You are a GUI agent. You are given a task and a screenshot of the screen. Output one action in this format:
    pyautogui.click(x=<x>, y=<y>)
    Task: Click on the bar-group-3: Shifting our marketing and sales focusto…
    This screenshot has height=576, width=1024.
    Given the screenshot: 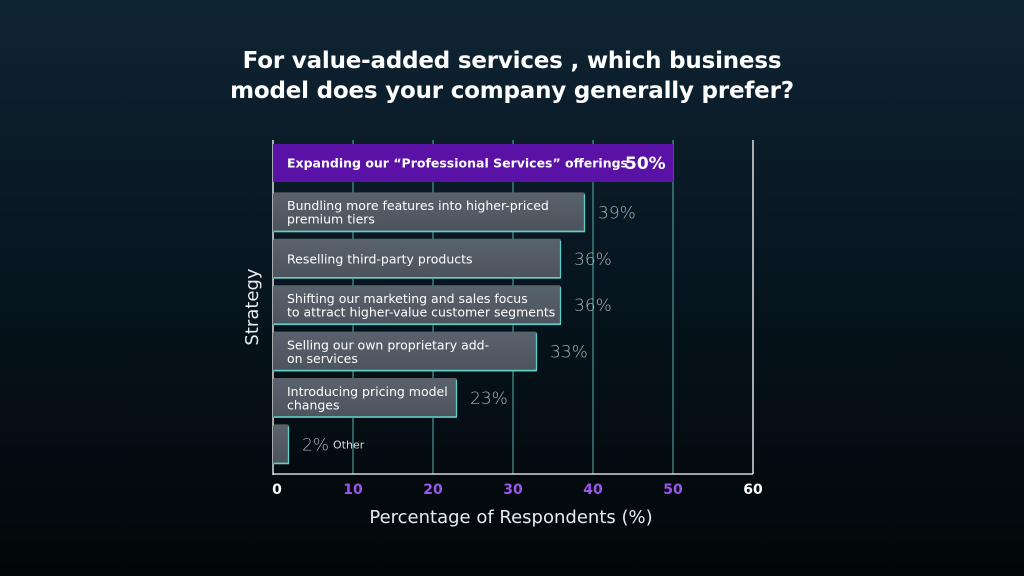 What is the action you would take?
    pyautogui.click(x=442, y=305)
    